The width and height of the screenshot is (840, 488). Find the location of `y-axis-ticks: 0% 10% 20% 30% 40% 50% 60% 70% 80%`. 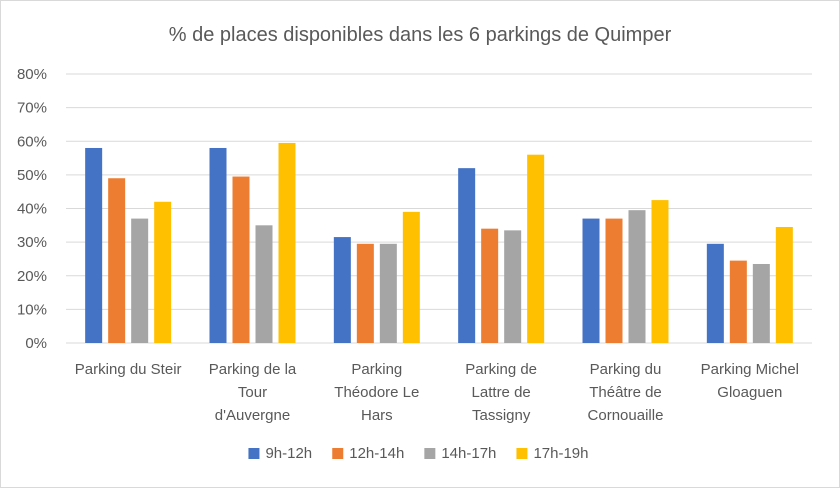

y-axis-ticks: 0% 10% 20% 30% 40% 50% 60% 70% 80% is located at coordinates (32, 209).